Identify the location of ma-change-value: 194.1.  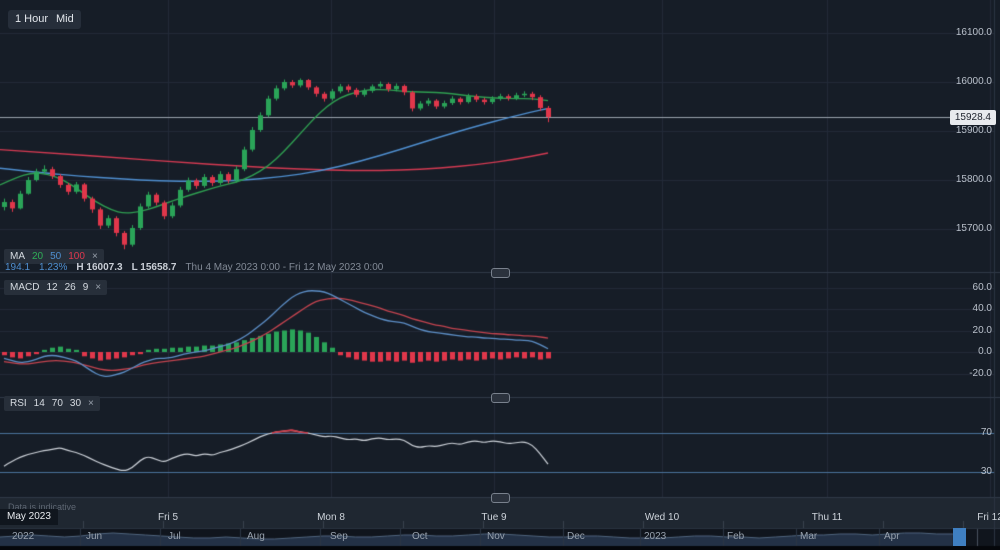
(18, 267).